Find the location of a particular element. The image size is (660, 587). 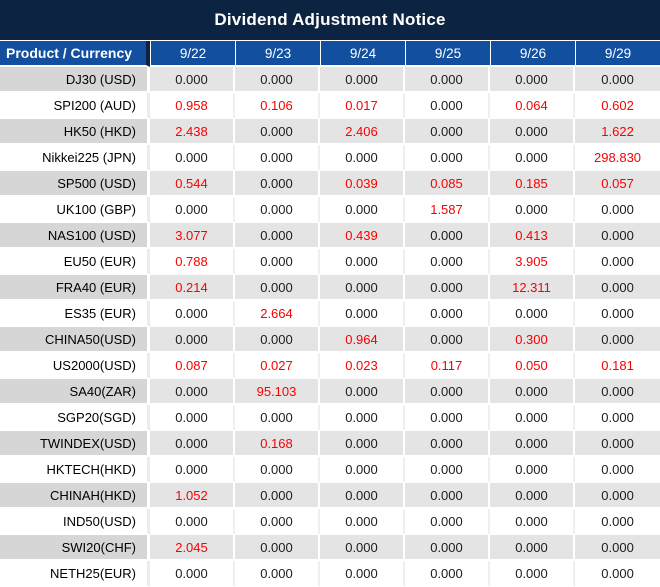

product-label: DJ30 (USD) is located at coordinates (75, 80).